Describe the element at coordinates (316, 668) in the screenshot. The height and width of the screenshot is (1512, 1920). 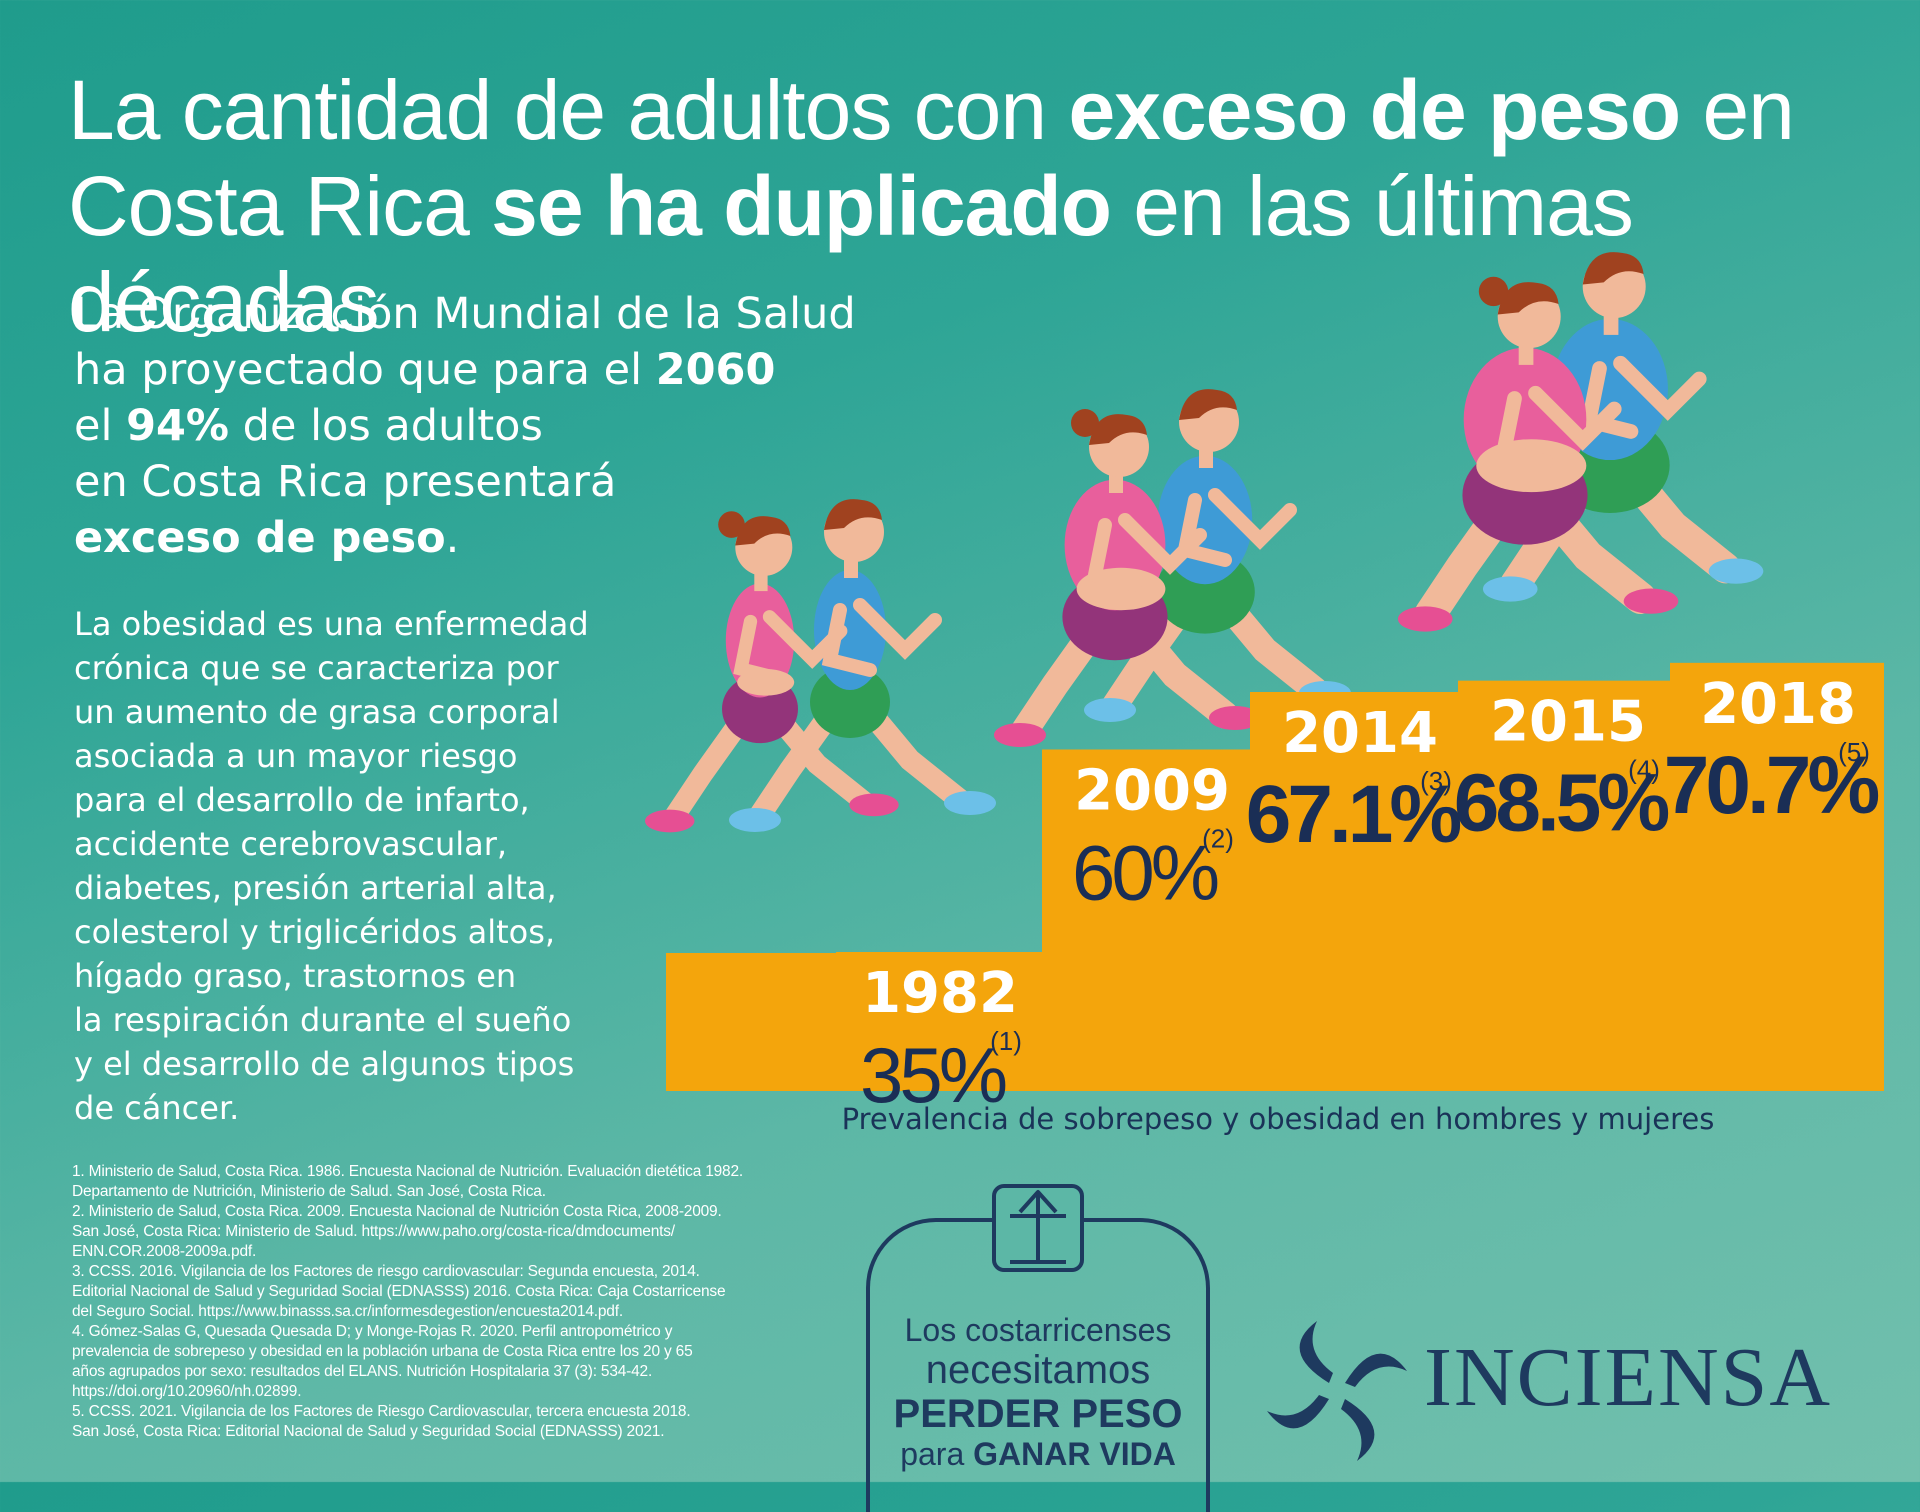
I see `body-line: crónica que se caracteriza por` at that location.